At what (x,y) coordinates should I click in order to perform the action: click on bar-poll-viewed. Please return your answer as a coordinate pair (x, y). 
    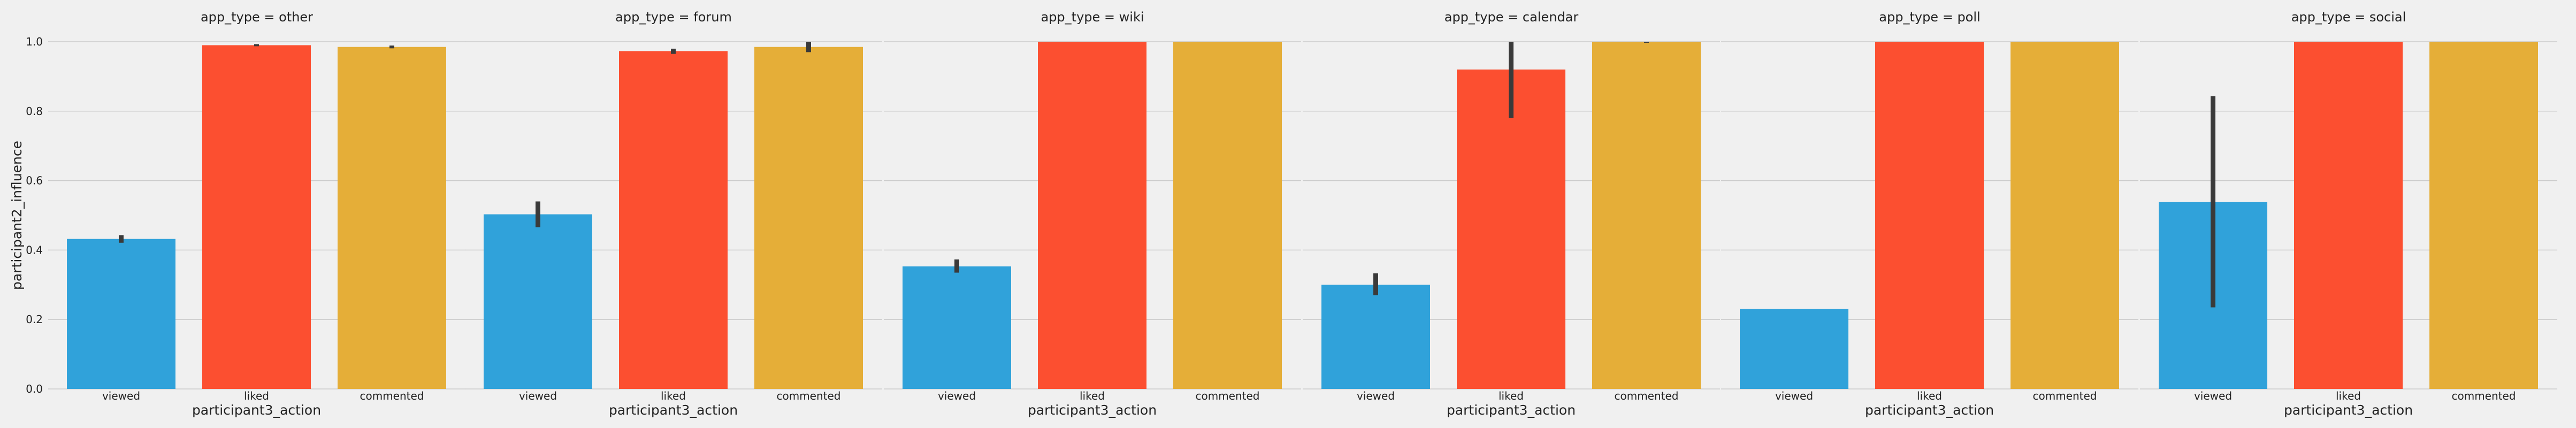
    Looking at the image, I should click on (1794, 349).